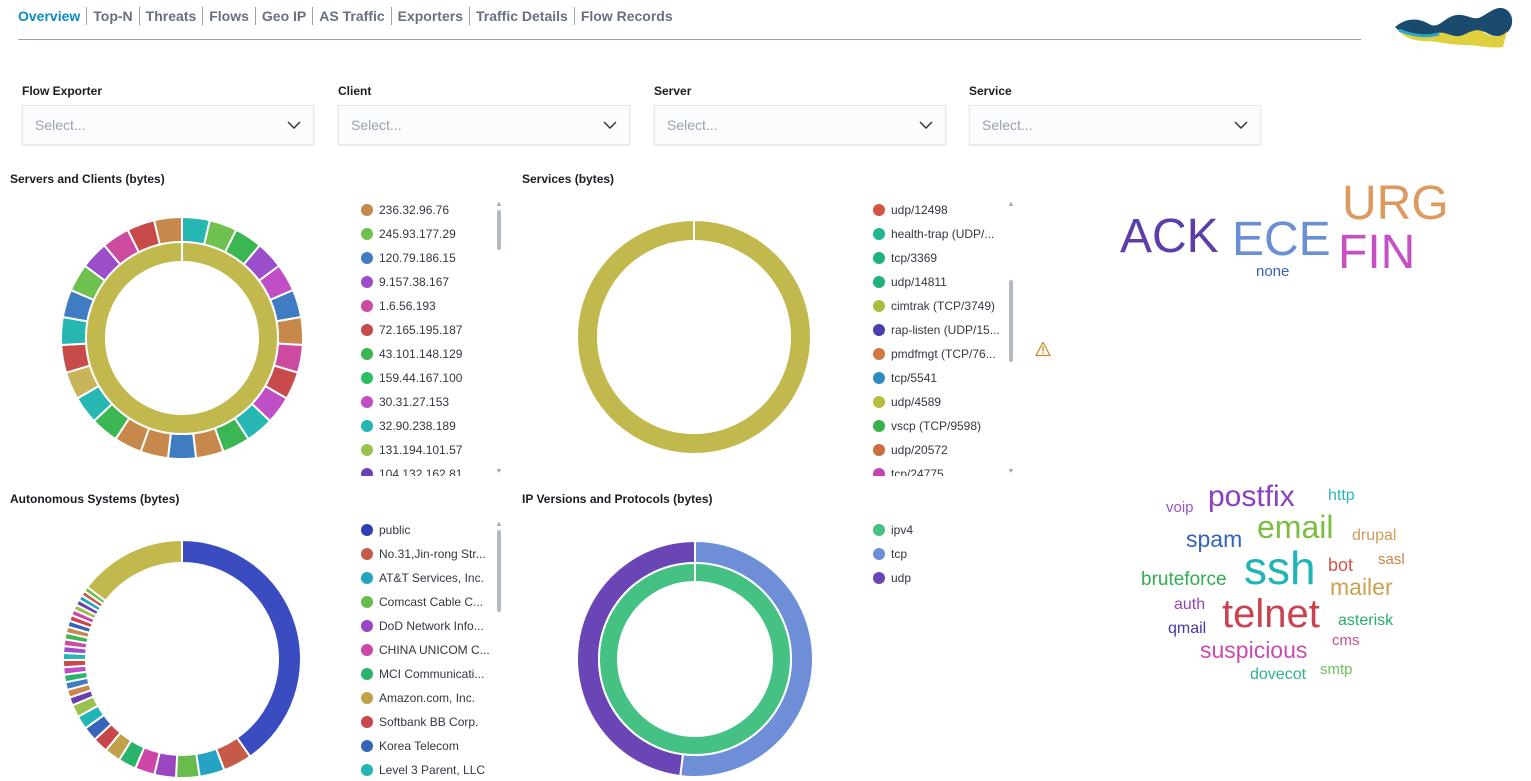 The width and height of the screenshot is (1531, 781). What do you see at coordinates (427, 722) in the screenshot?
I see `legend-item: Softbank BB Corp.` at bounding box center [427, 722].